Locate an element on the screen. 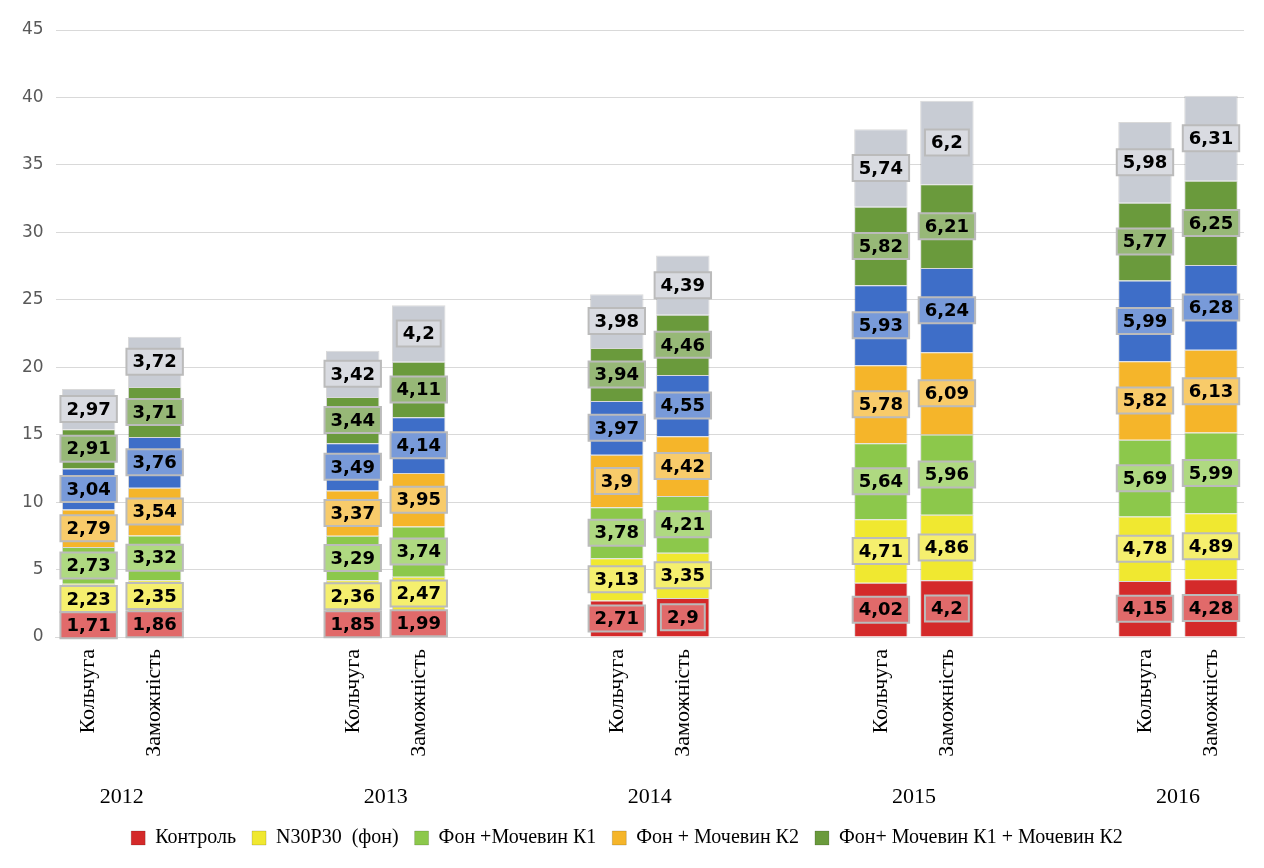 Image resolution: width=1264 pixels, height=868 pixels. data-label: 5,93 is located at coordinates (881, 324).